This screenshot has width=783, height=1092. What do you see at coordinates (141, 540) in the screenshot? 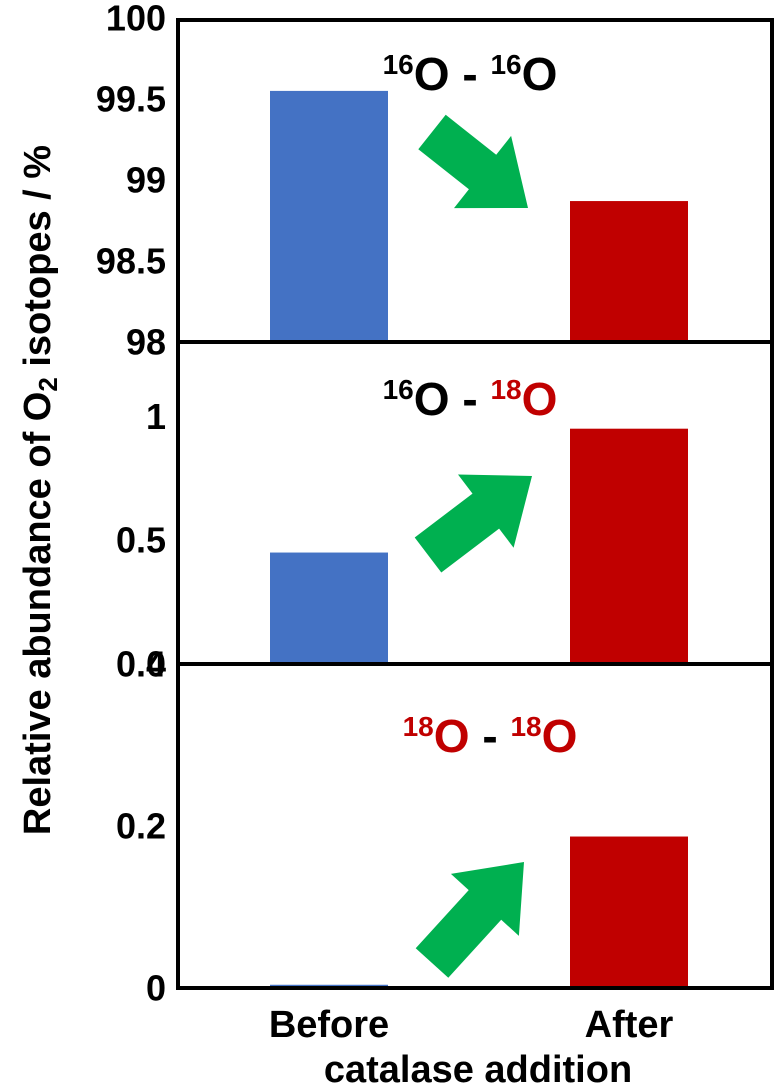
I see `y-tick-label: 0.5` at bounding box center [141, 540].